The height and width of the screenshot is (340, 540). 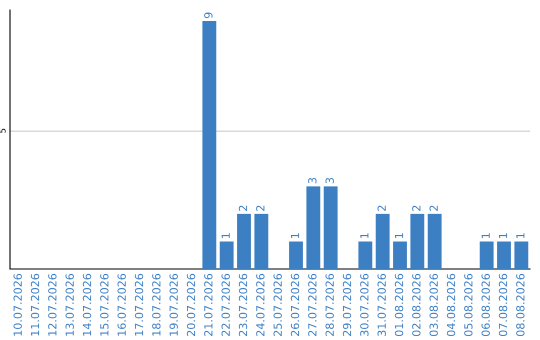 I want to click on x-tick-label: 05.08.2026, so click(x=468, y=305).